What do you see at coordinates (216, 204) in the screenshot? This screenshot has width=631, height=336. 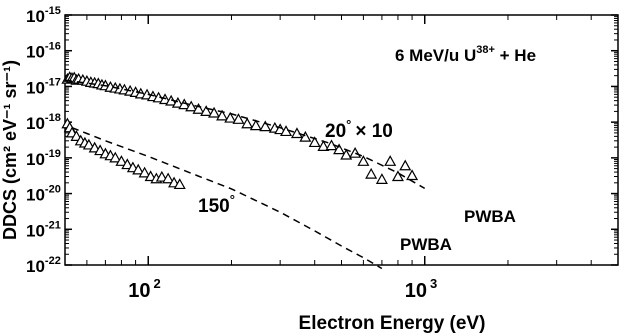 I see `angle-150-label: 150°` at bounding box center [216, 204].